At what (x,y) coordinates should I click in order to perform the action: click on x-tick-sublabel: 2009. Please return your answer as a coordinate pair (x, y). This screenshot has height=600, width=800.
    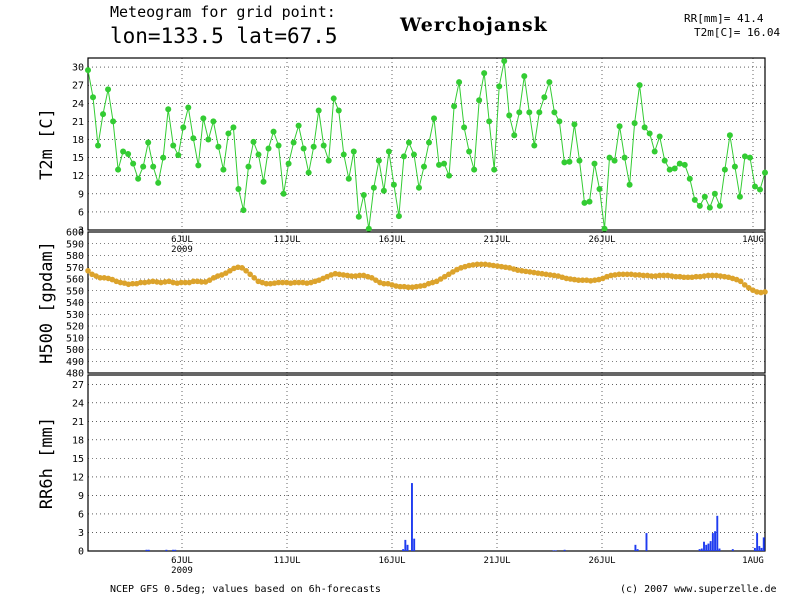
    Looking at the image, I should click on (182, 250).